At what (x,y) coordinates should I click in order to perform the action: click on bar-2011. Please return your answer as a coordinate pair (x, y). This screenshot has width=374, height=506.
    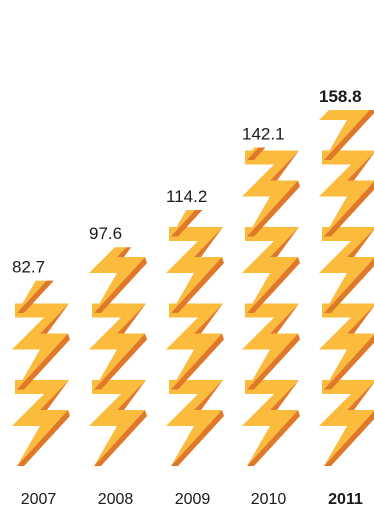
    Looking at the image, I should click on (346, 288).